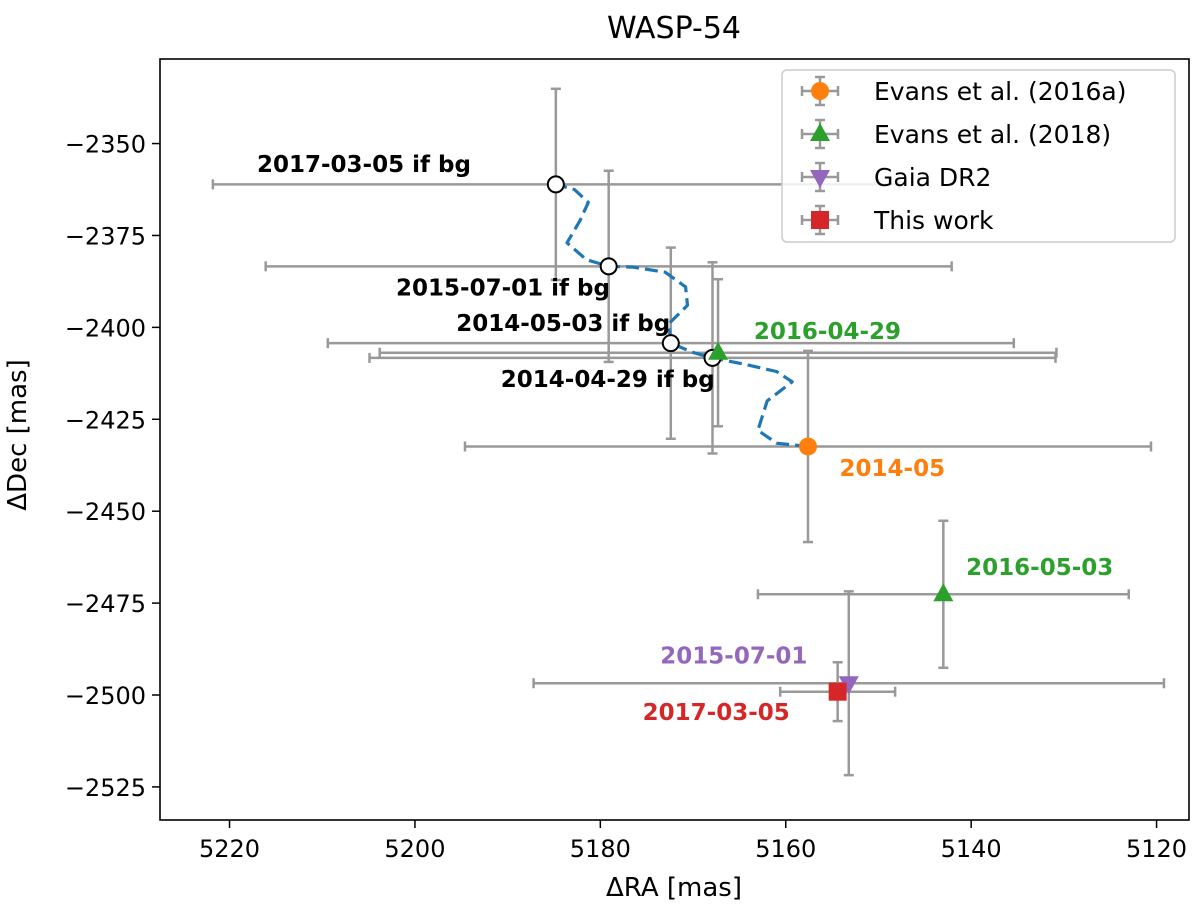  I want to click on bg-track-line, so click(682, 315).